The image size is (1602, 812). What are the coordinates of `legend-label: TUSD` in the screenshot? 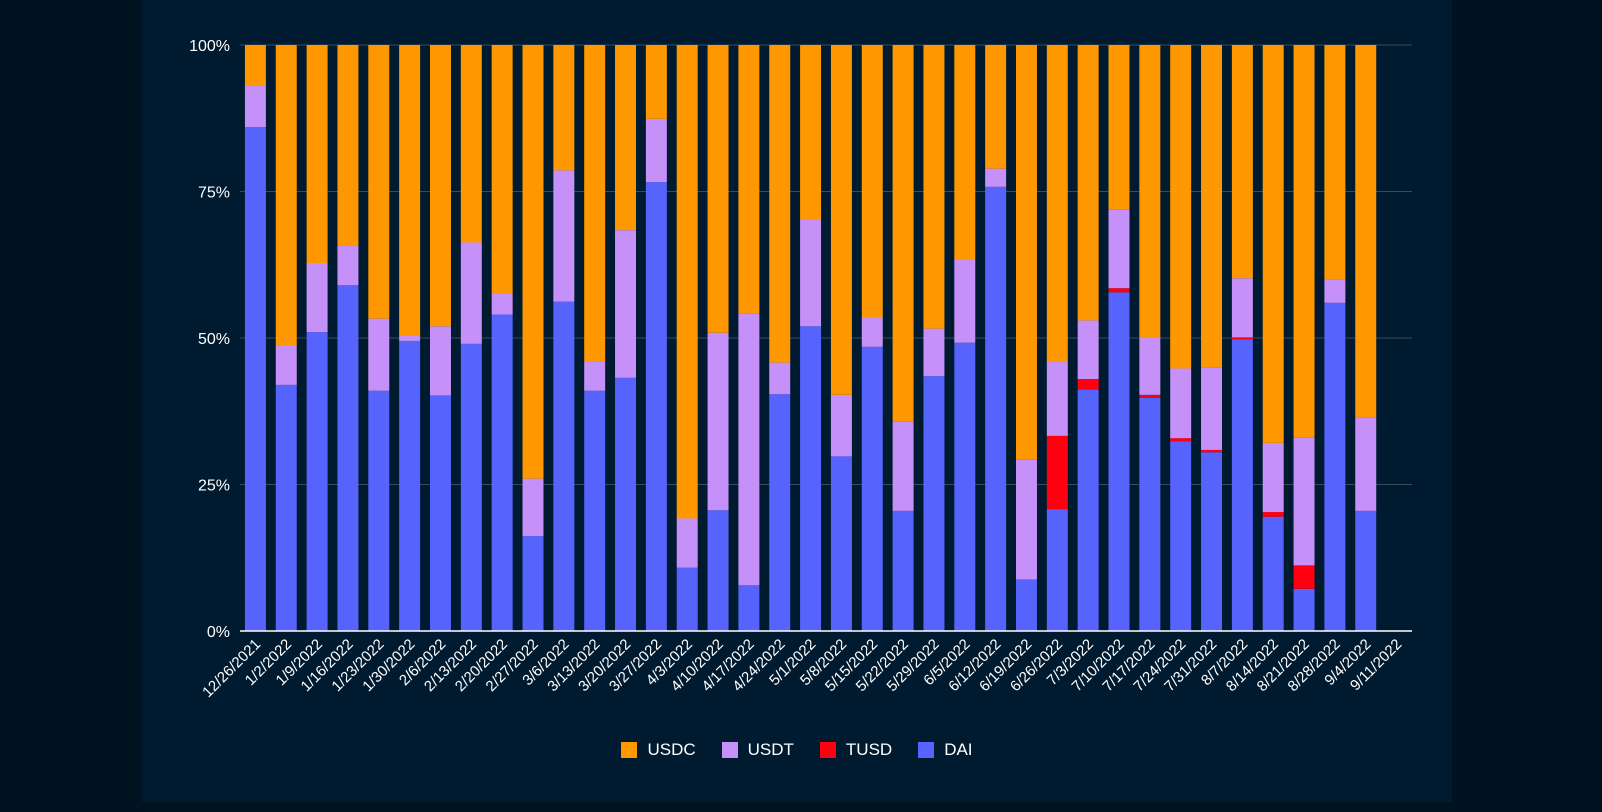 It's located at (869, 749).